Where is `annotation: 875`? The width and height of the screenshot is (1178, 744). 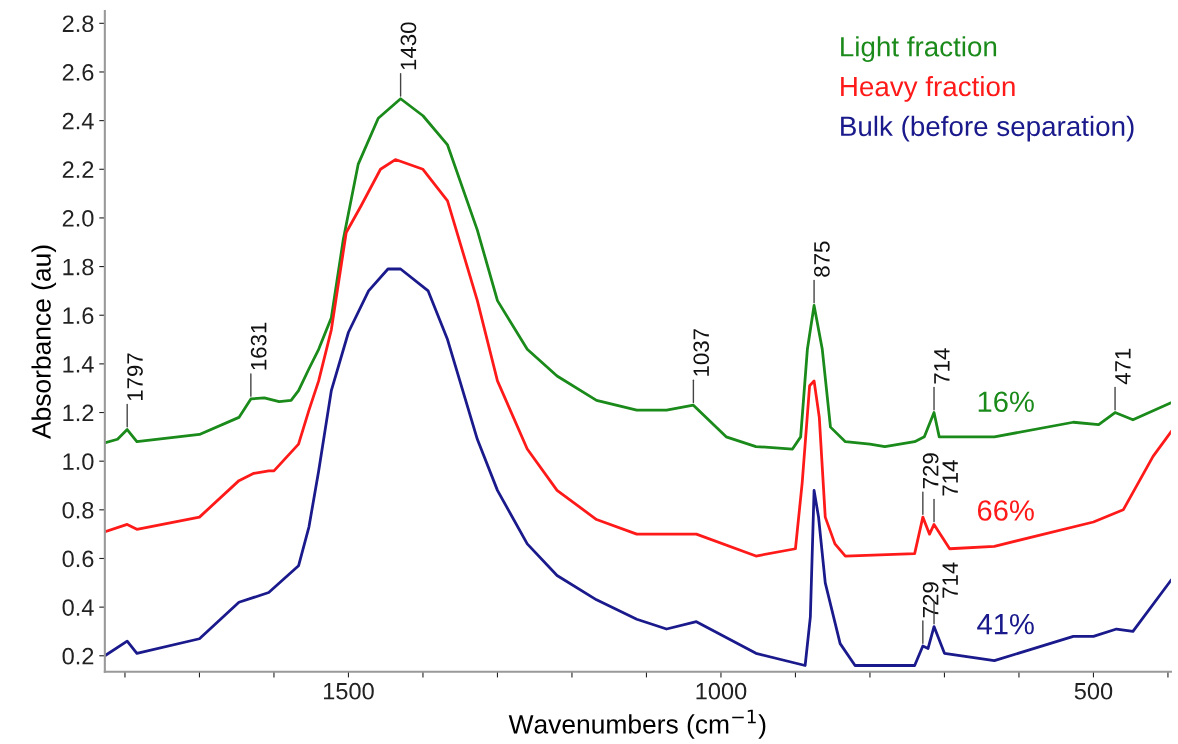
annotation: 875 is located at coordinates (822, 259).